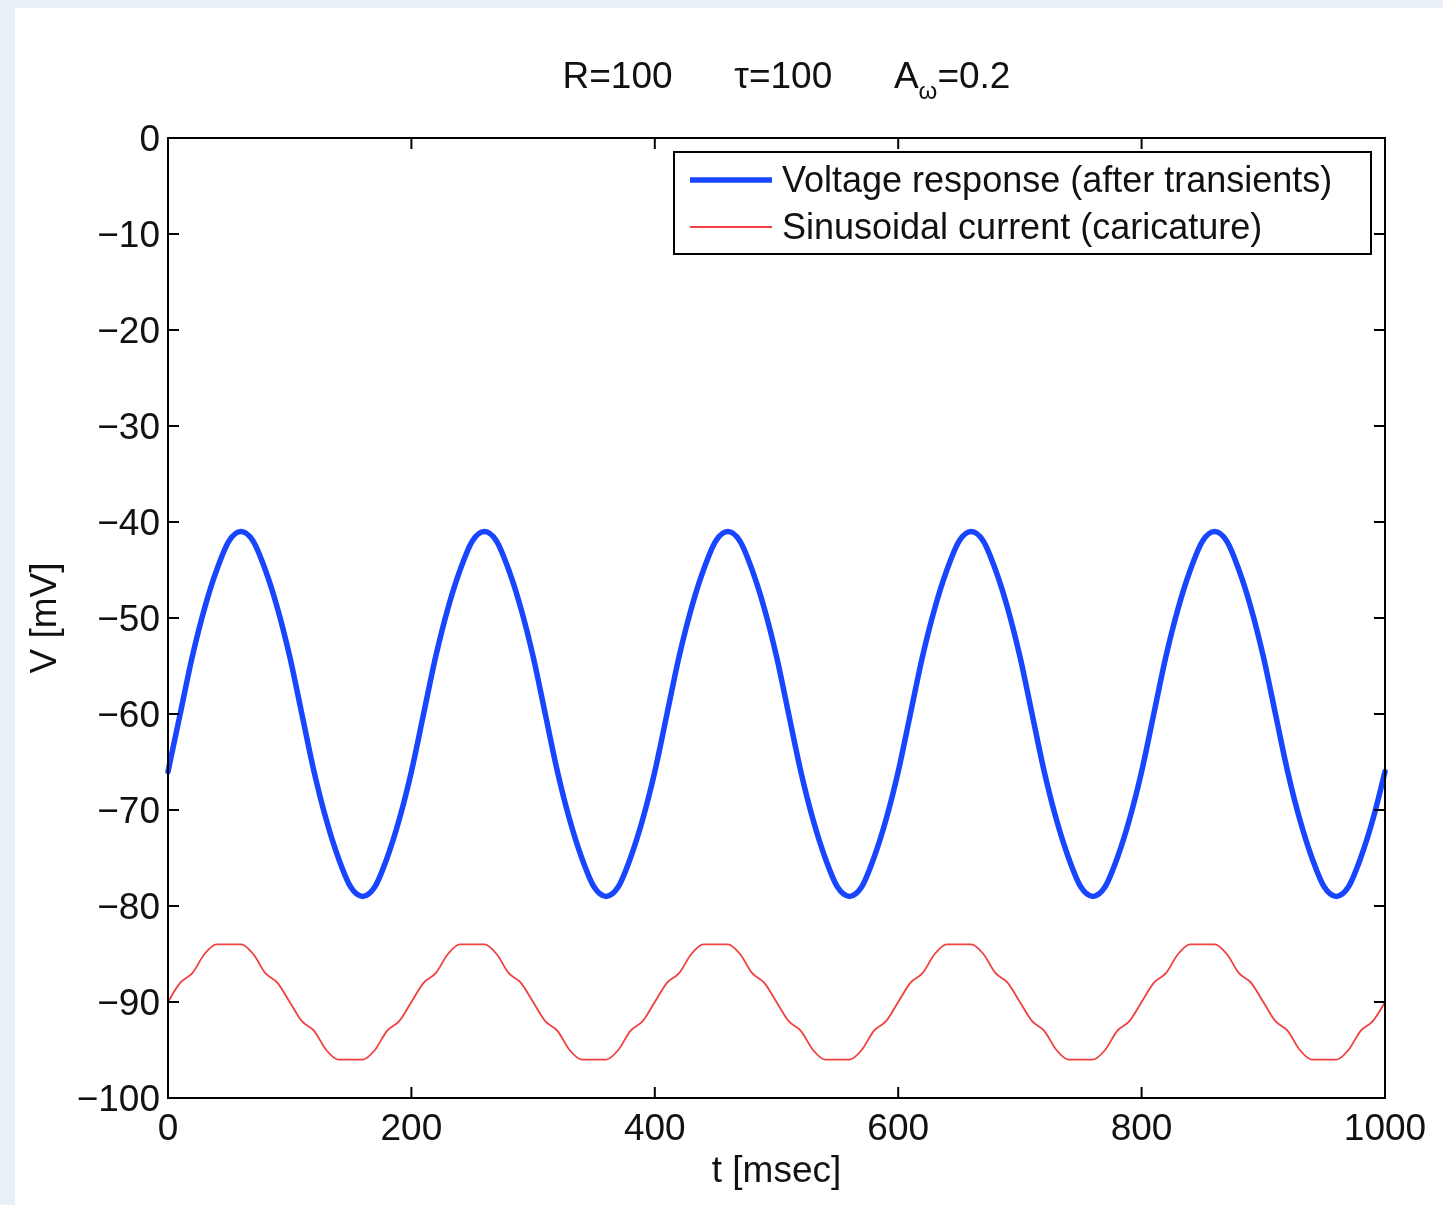 The height and width of the screenshot is (1205, 1443). What do you see at coordinates (149, 138) in the screenshot?
I see `y-tick-label: 0` at bounding box center [149, 138].